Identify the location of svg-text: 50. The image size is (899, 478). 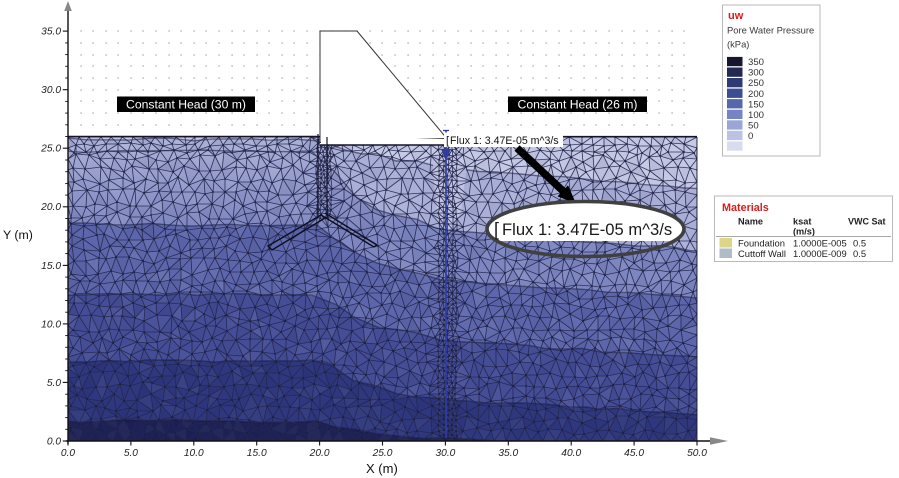
(753, 126).